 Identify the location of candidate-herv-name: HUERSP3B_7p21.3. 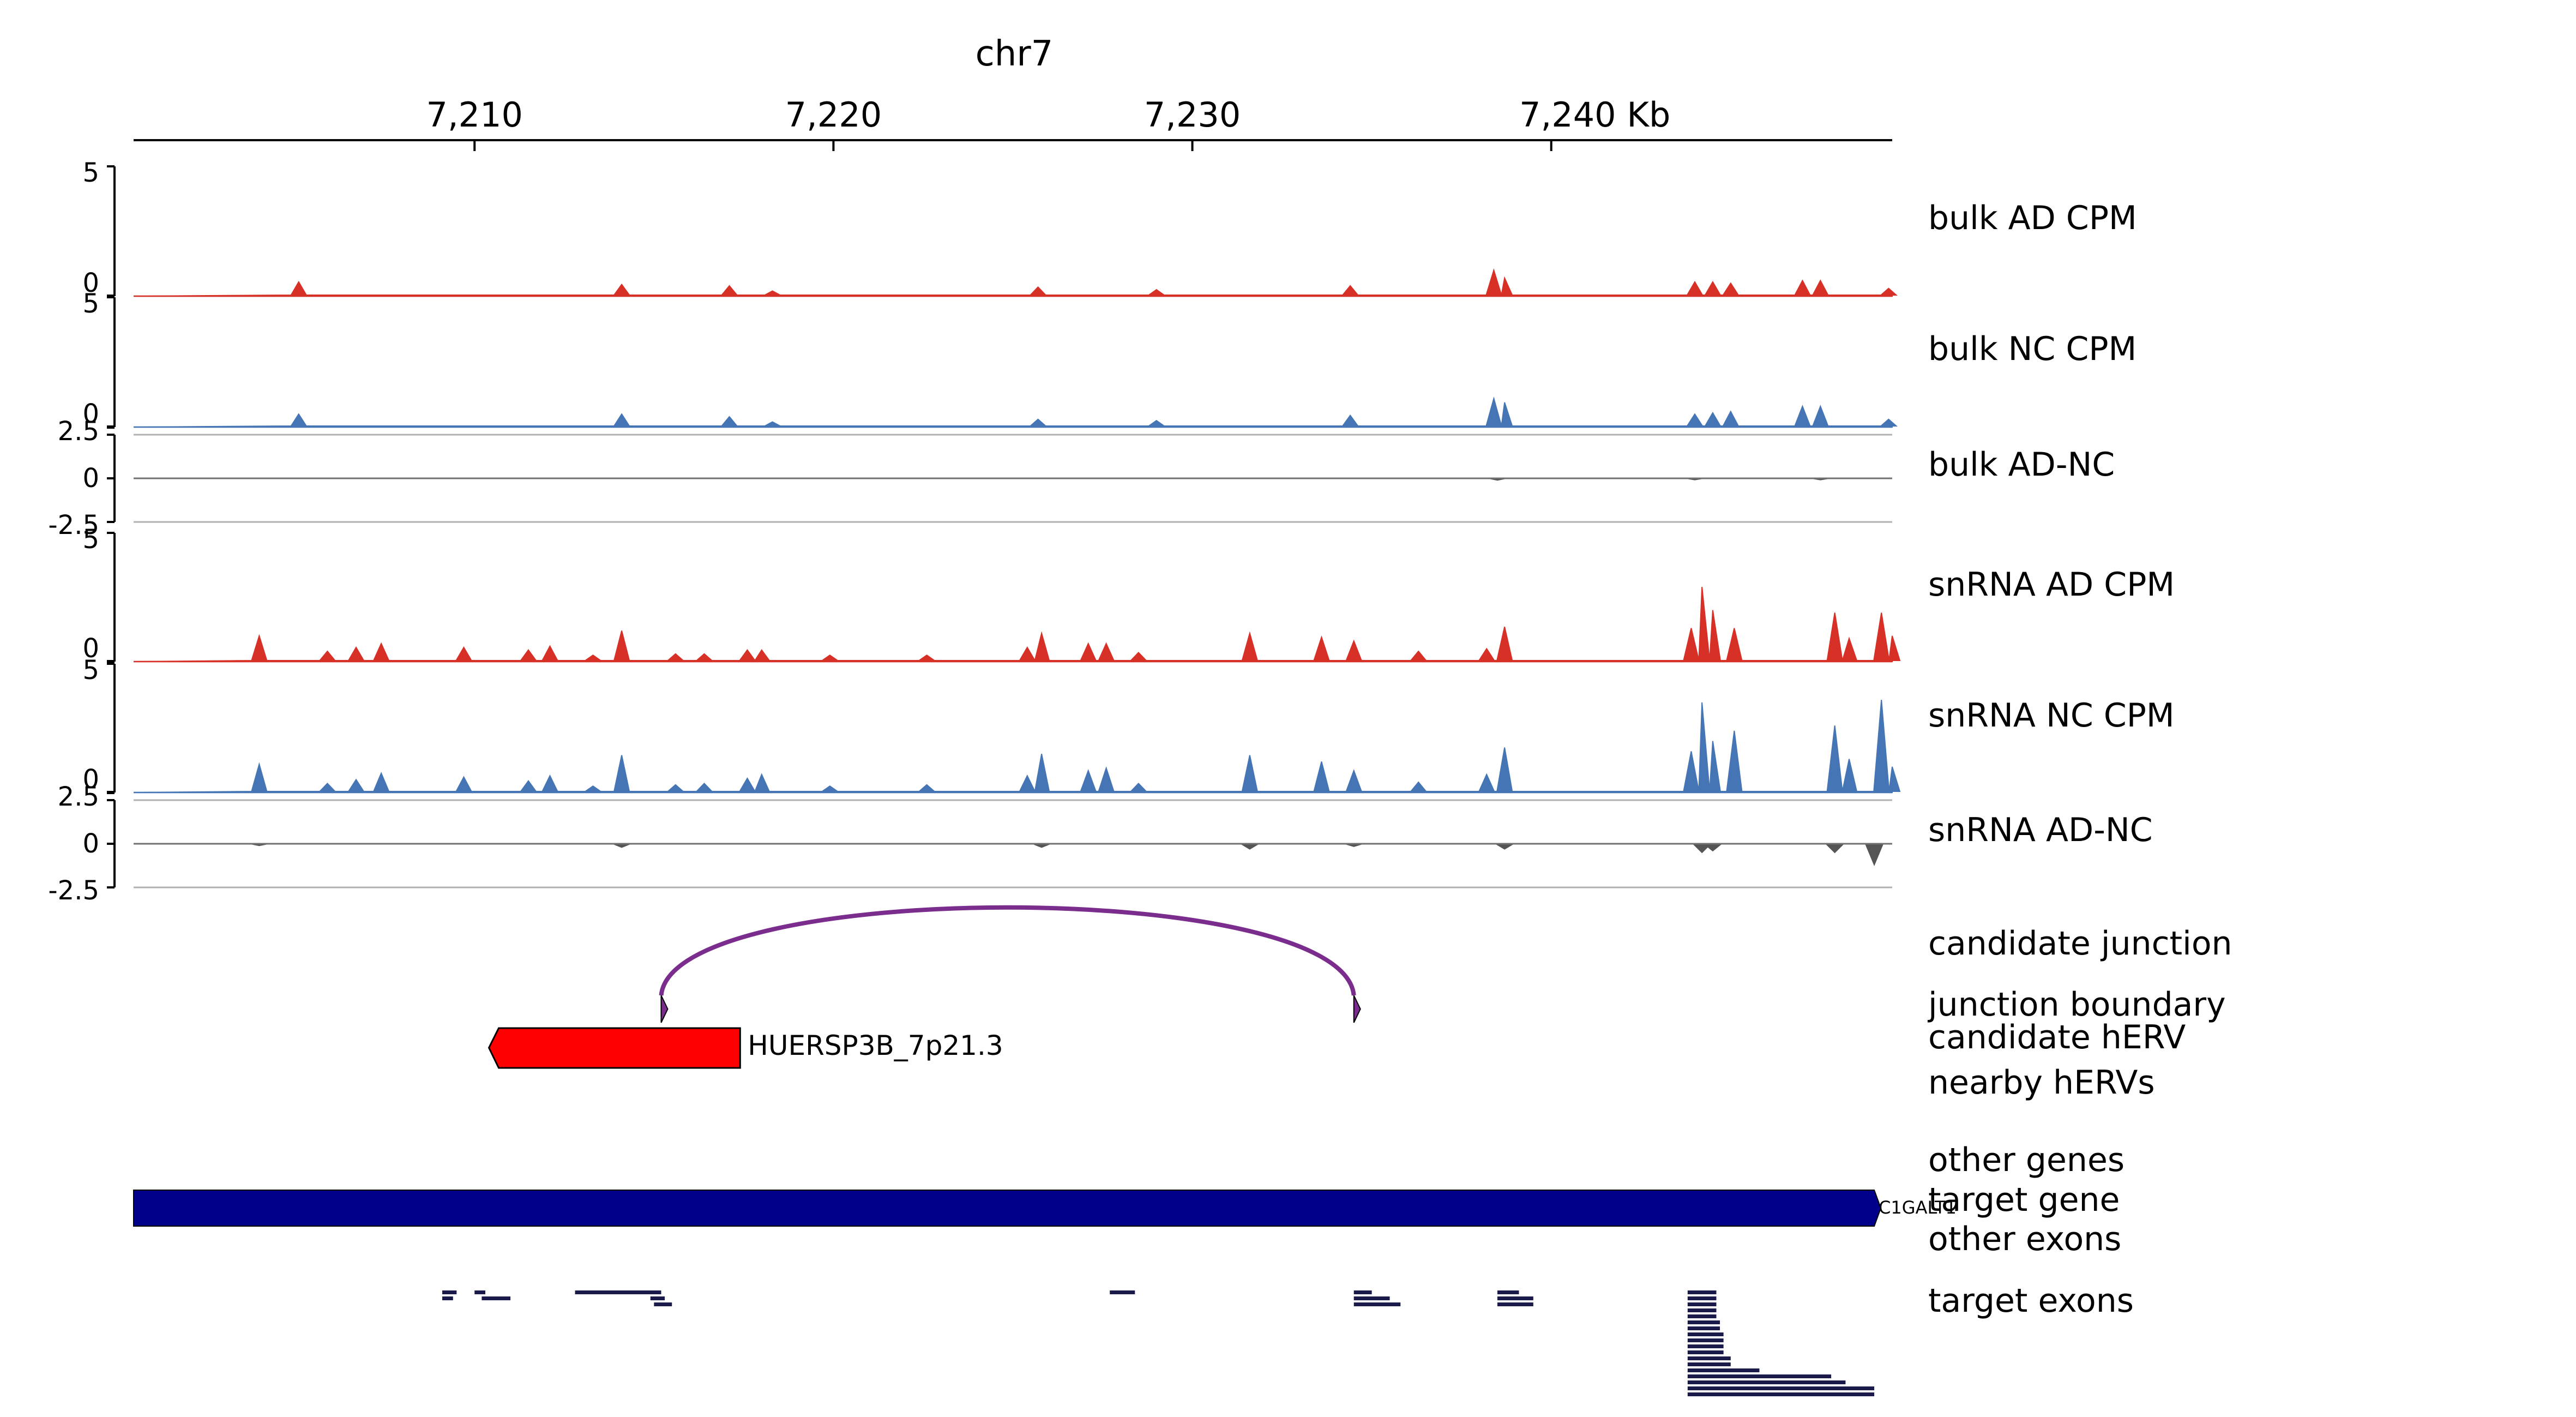
(875, 1045).